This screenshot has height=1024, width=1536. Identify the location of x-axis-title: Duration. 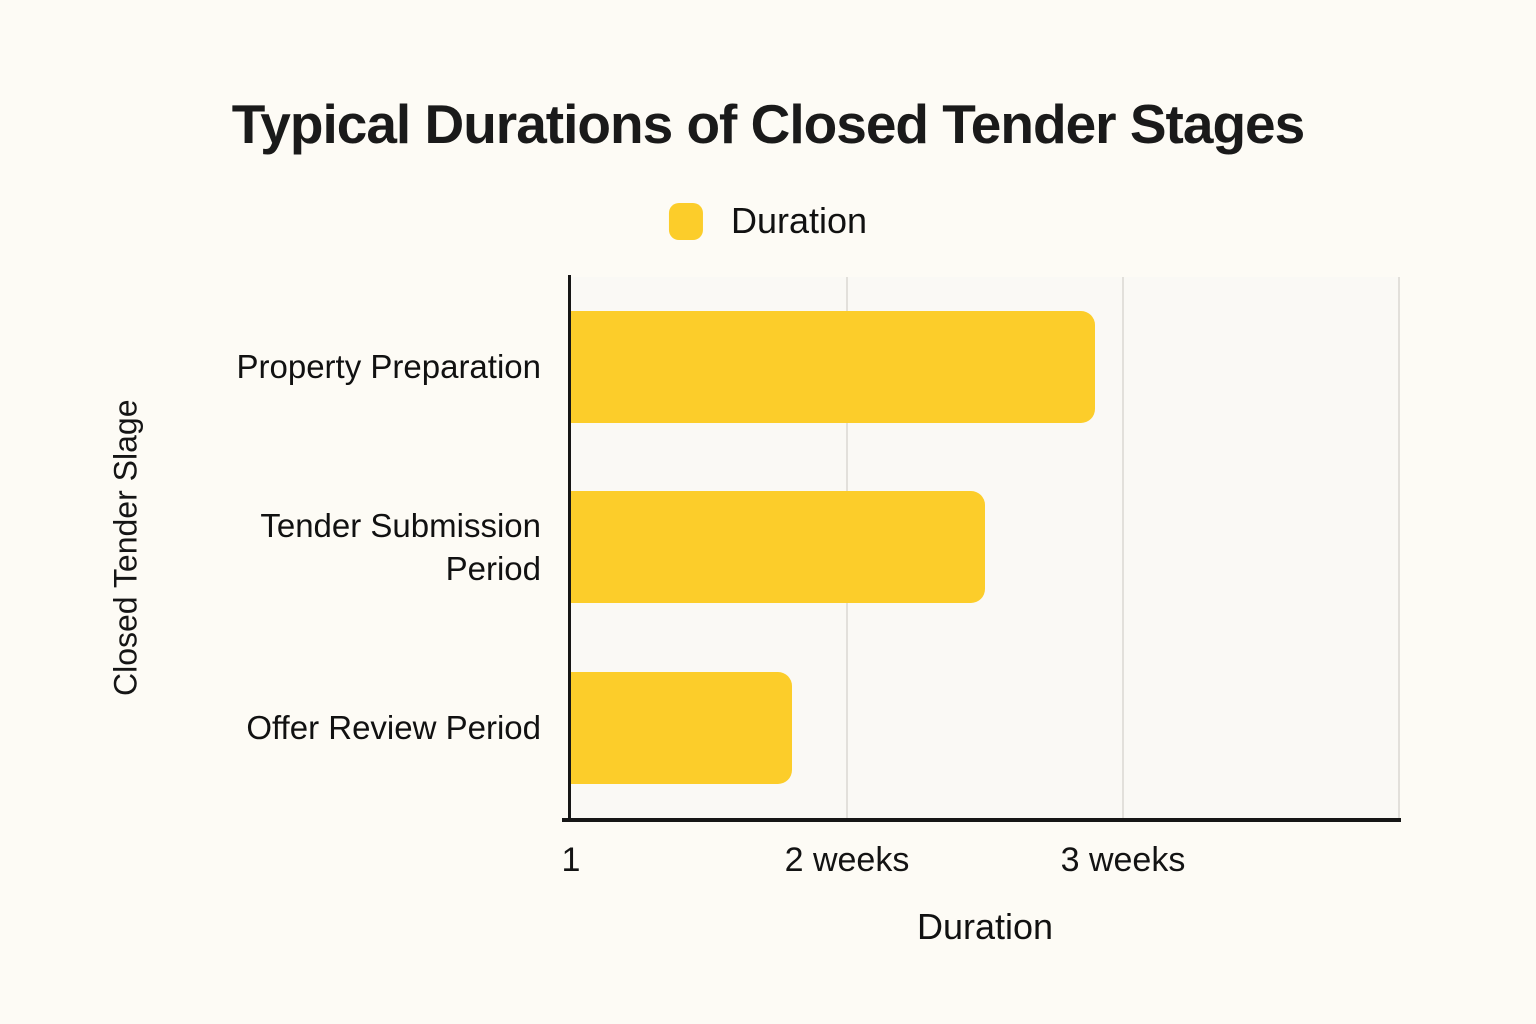
(985, 926).